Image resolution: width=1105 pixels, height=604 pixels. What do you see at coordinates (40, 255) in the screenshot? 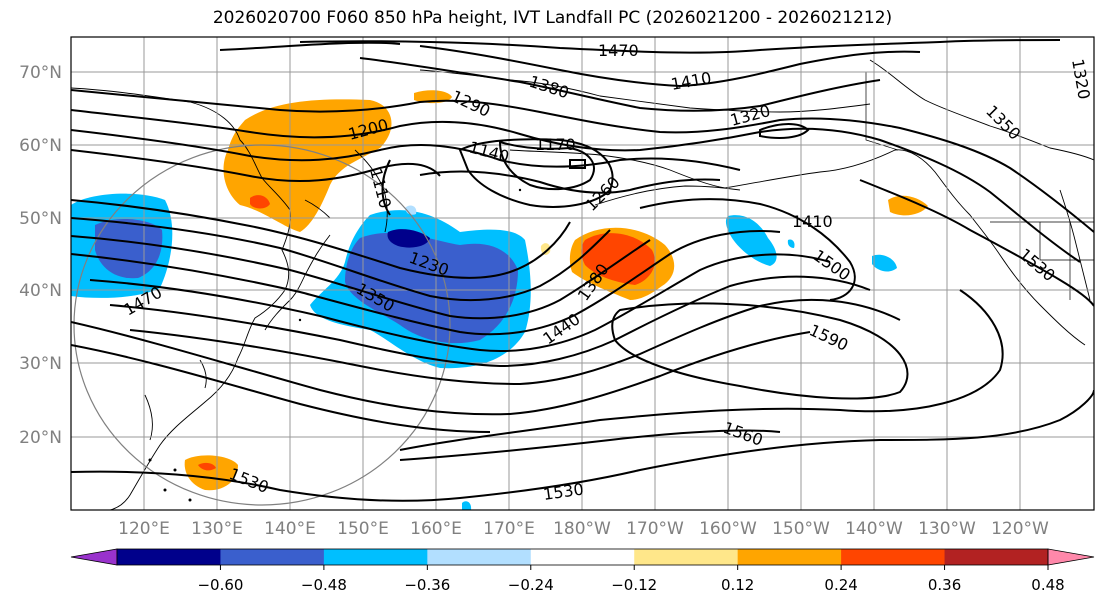
I see `lat-axis: 70°N 60°N 50°N 40°N 30°N 20°N` at bounding box center [40, 255].